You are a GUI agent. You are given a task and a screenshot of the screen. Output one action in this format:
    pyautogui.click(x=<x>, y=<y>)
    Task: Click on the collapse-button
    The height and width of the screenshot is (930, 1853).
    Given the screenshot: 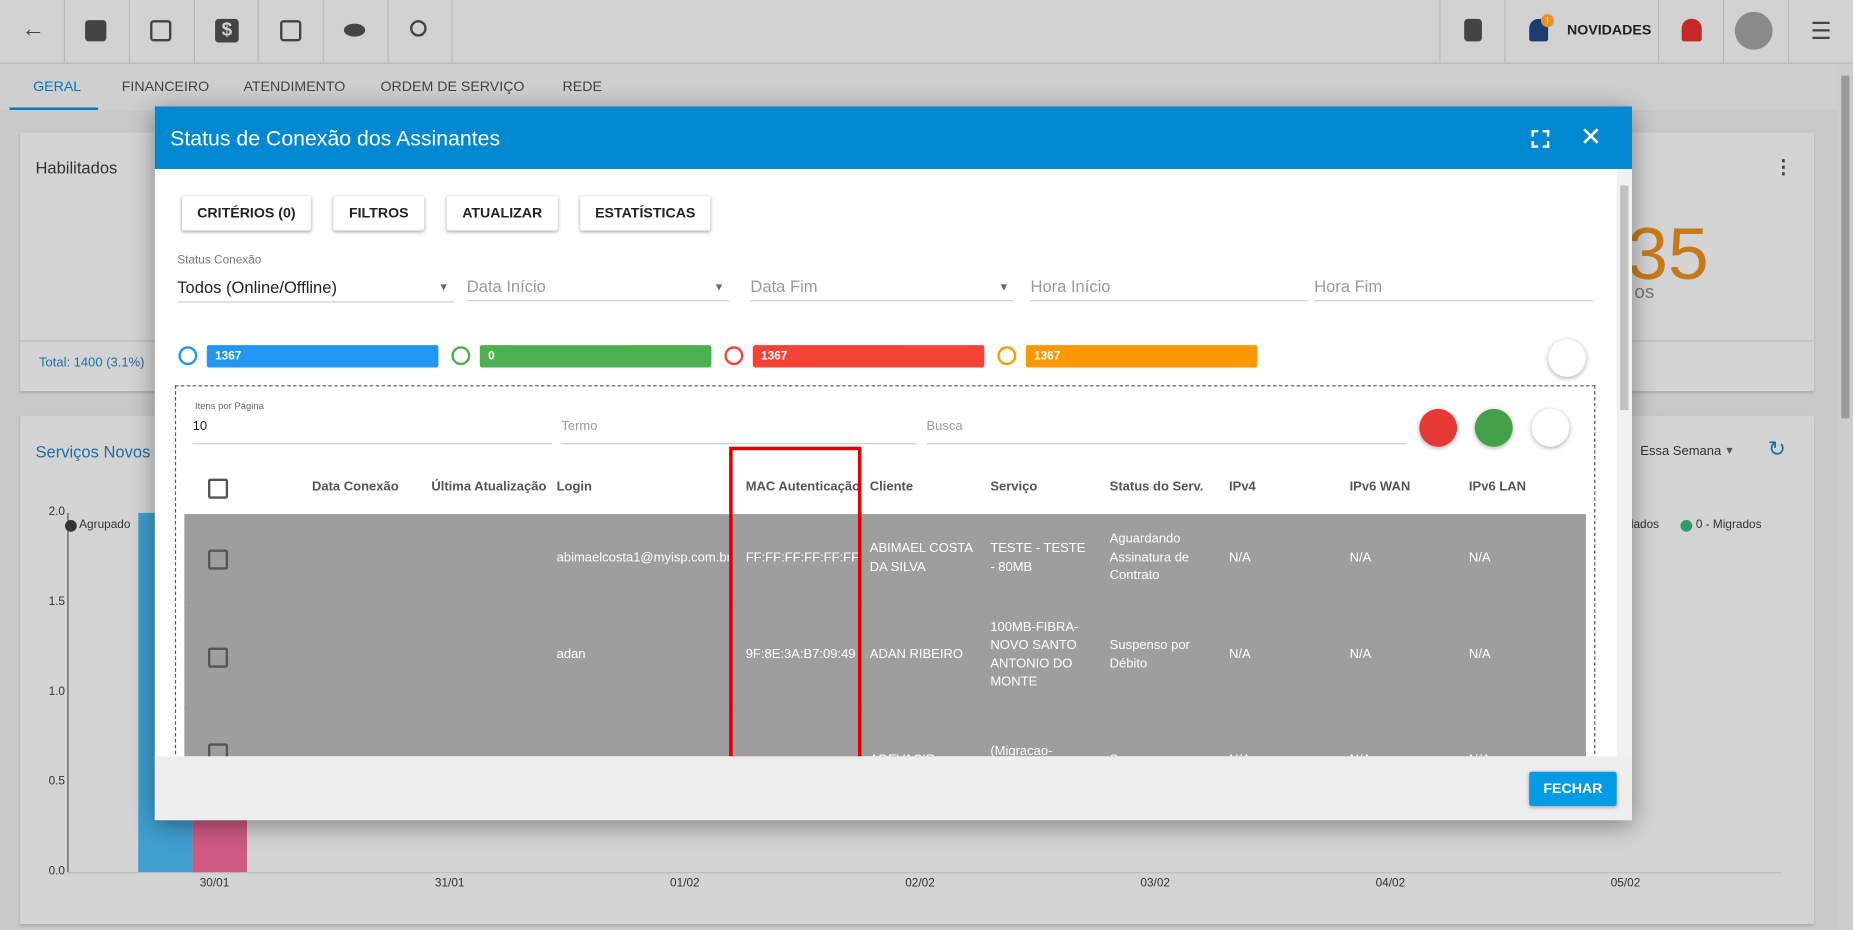 What is the action you would take?
    pyautogui.click(x=1567, y=358)
    